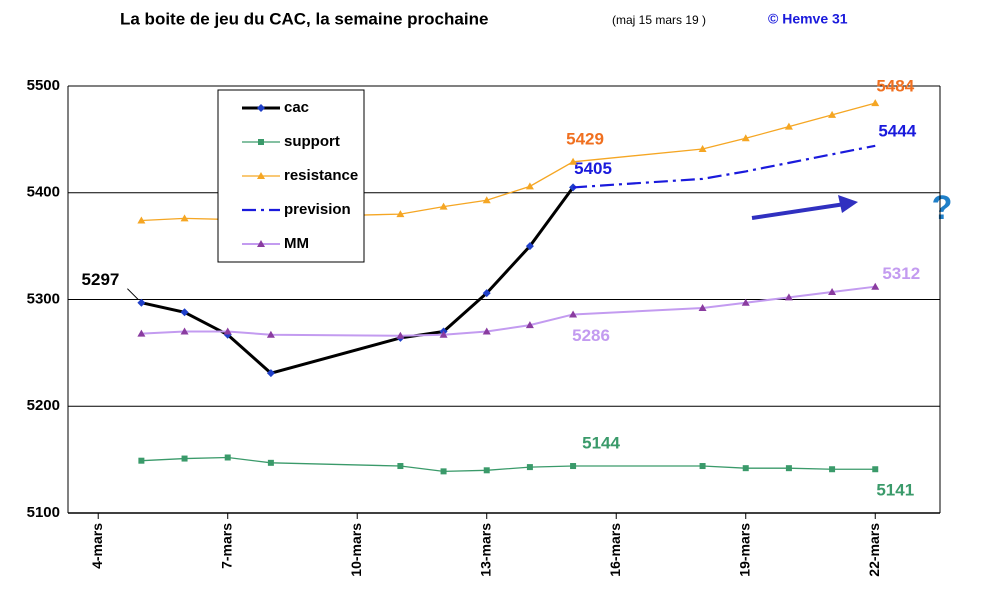  I want to click on x-tick-label: 19-mars, so click(744, 550).